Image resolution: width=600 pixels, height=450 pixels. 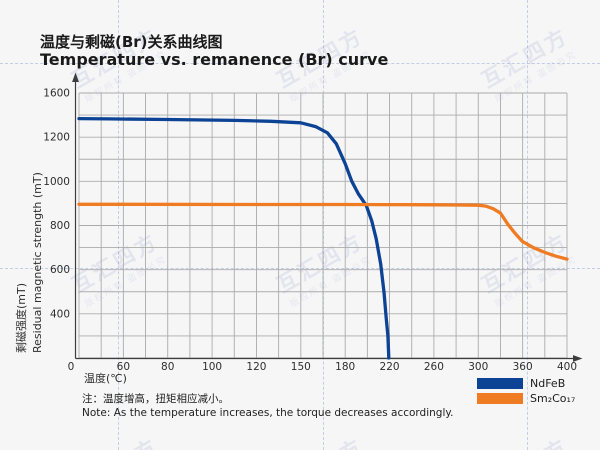 What do you see at coordinates (123, 367) in the screenshot?
I see `x-tick-label: 60` at bounding box center [123, 367].